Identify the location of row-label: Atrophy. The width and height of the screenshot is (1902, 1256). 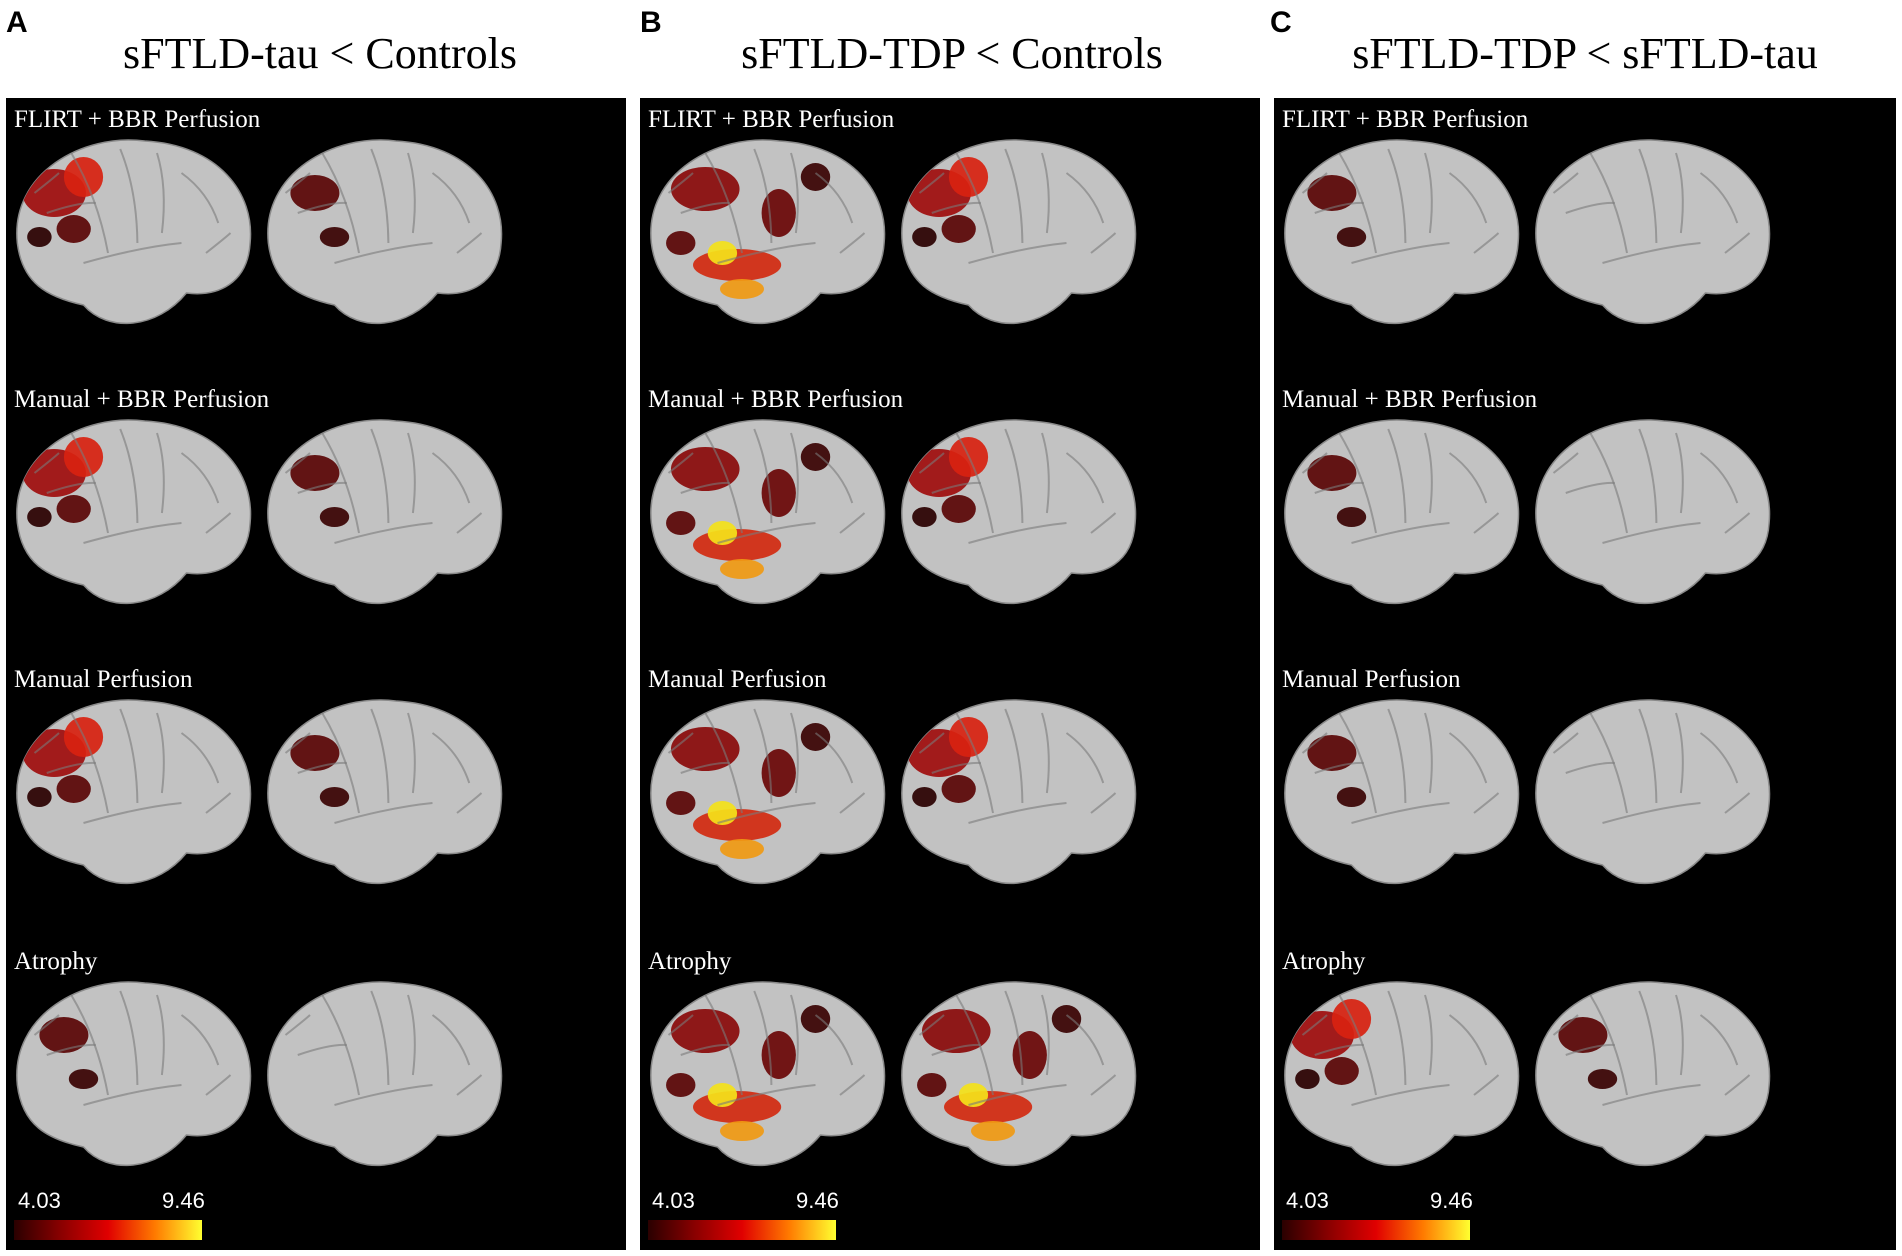
(690, 961).